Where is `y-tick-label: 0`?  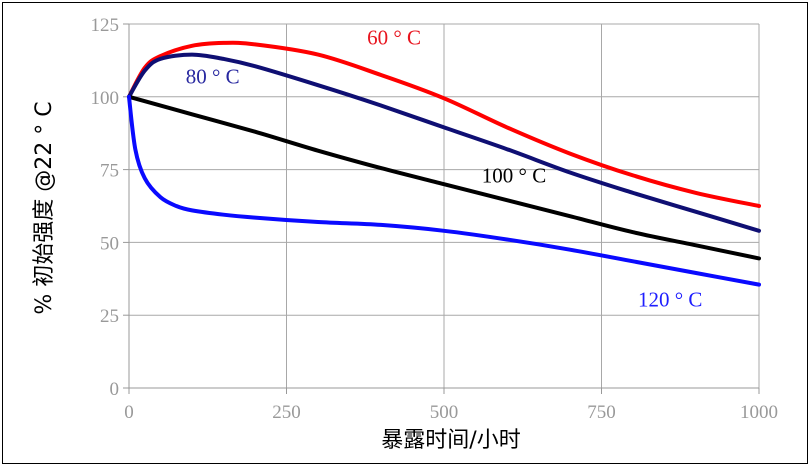
y-tick-label: 0 is located at coordinates (115, 389).